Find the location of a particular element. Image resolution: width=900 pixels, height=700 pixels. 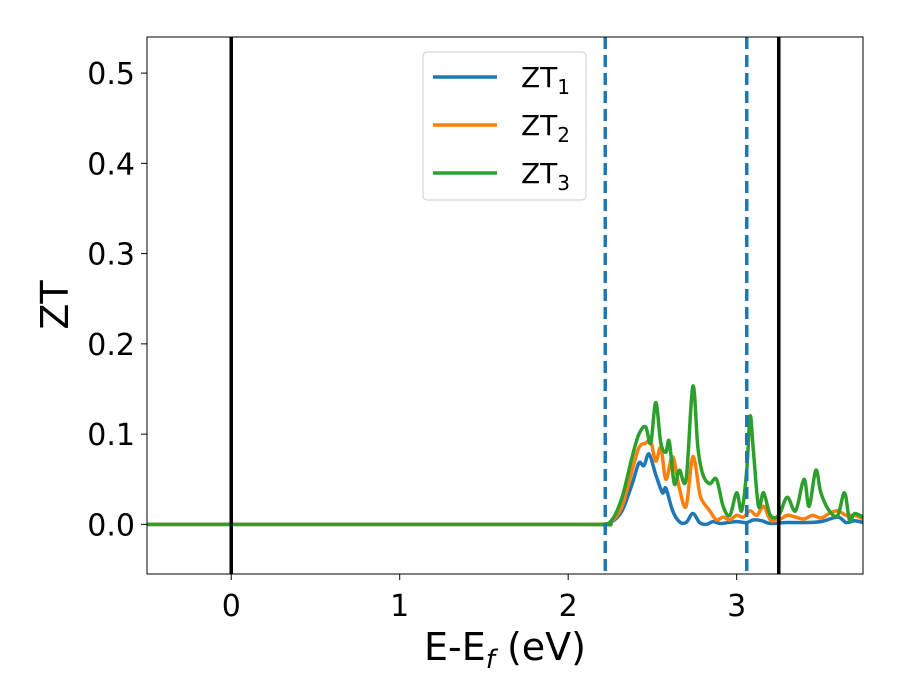

y-tick-label: 0.1 is located at coordinates (111, 435).